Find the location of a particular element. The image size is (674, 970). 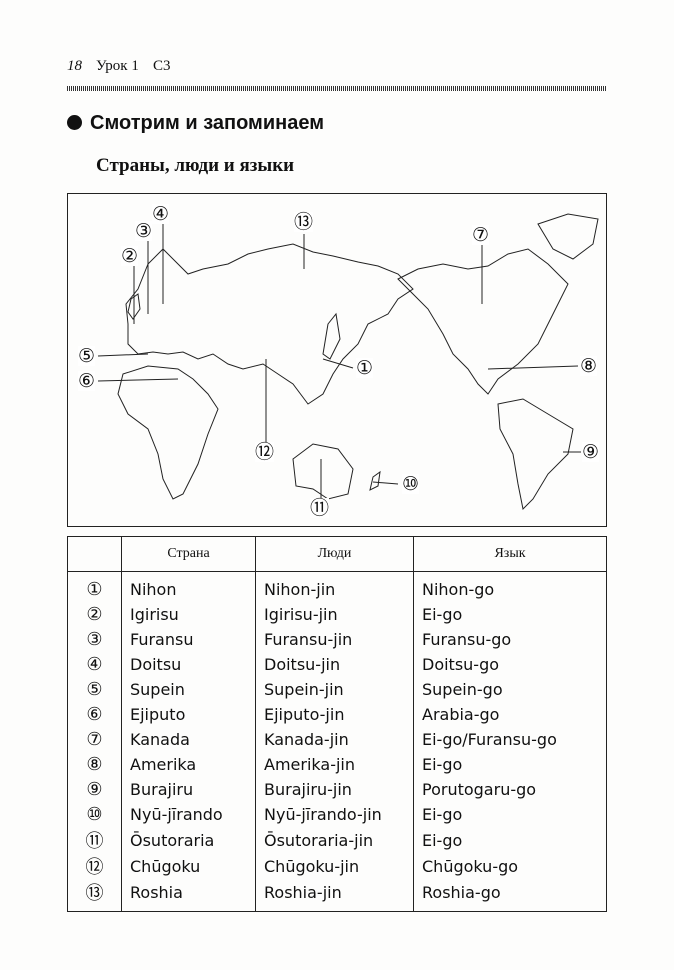

language-cell: Ei-go/Furansu-go is located at coordinates (510, 739).